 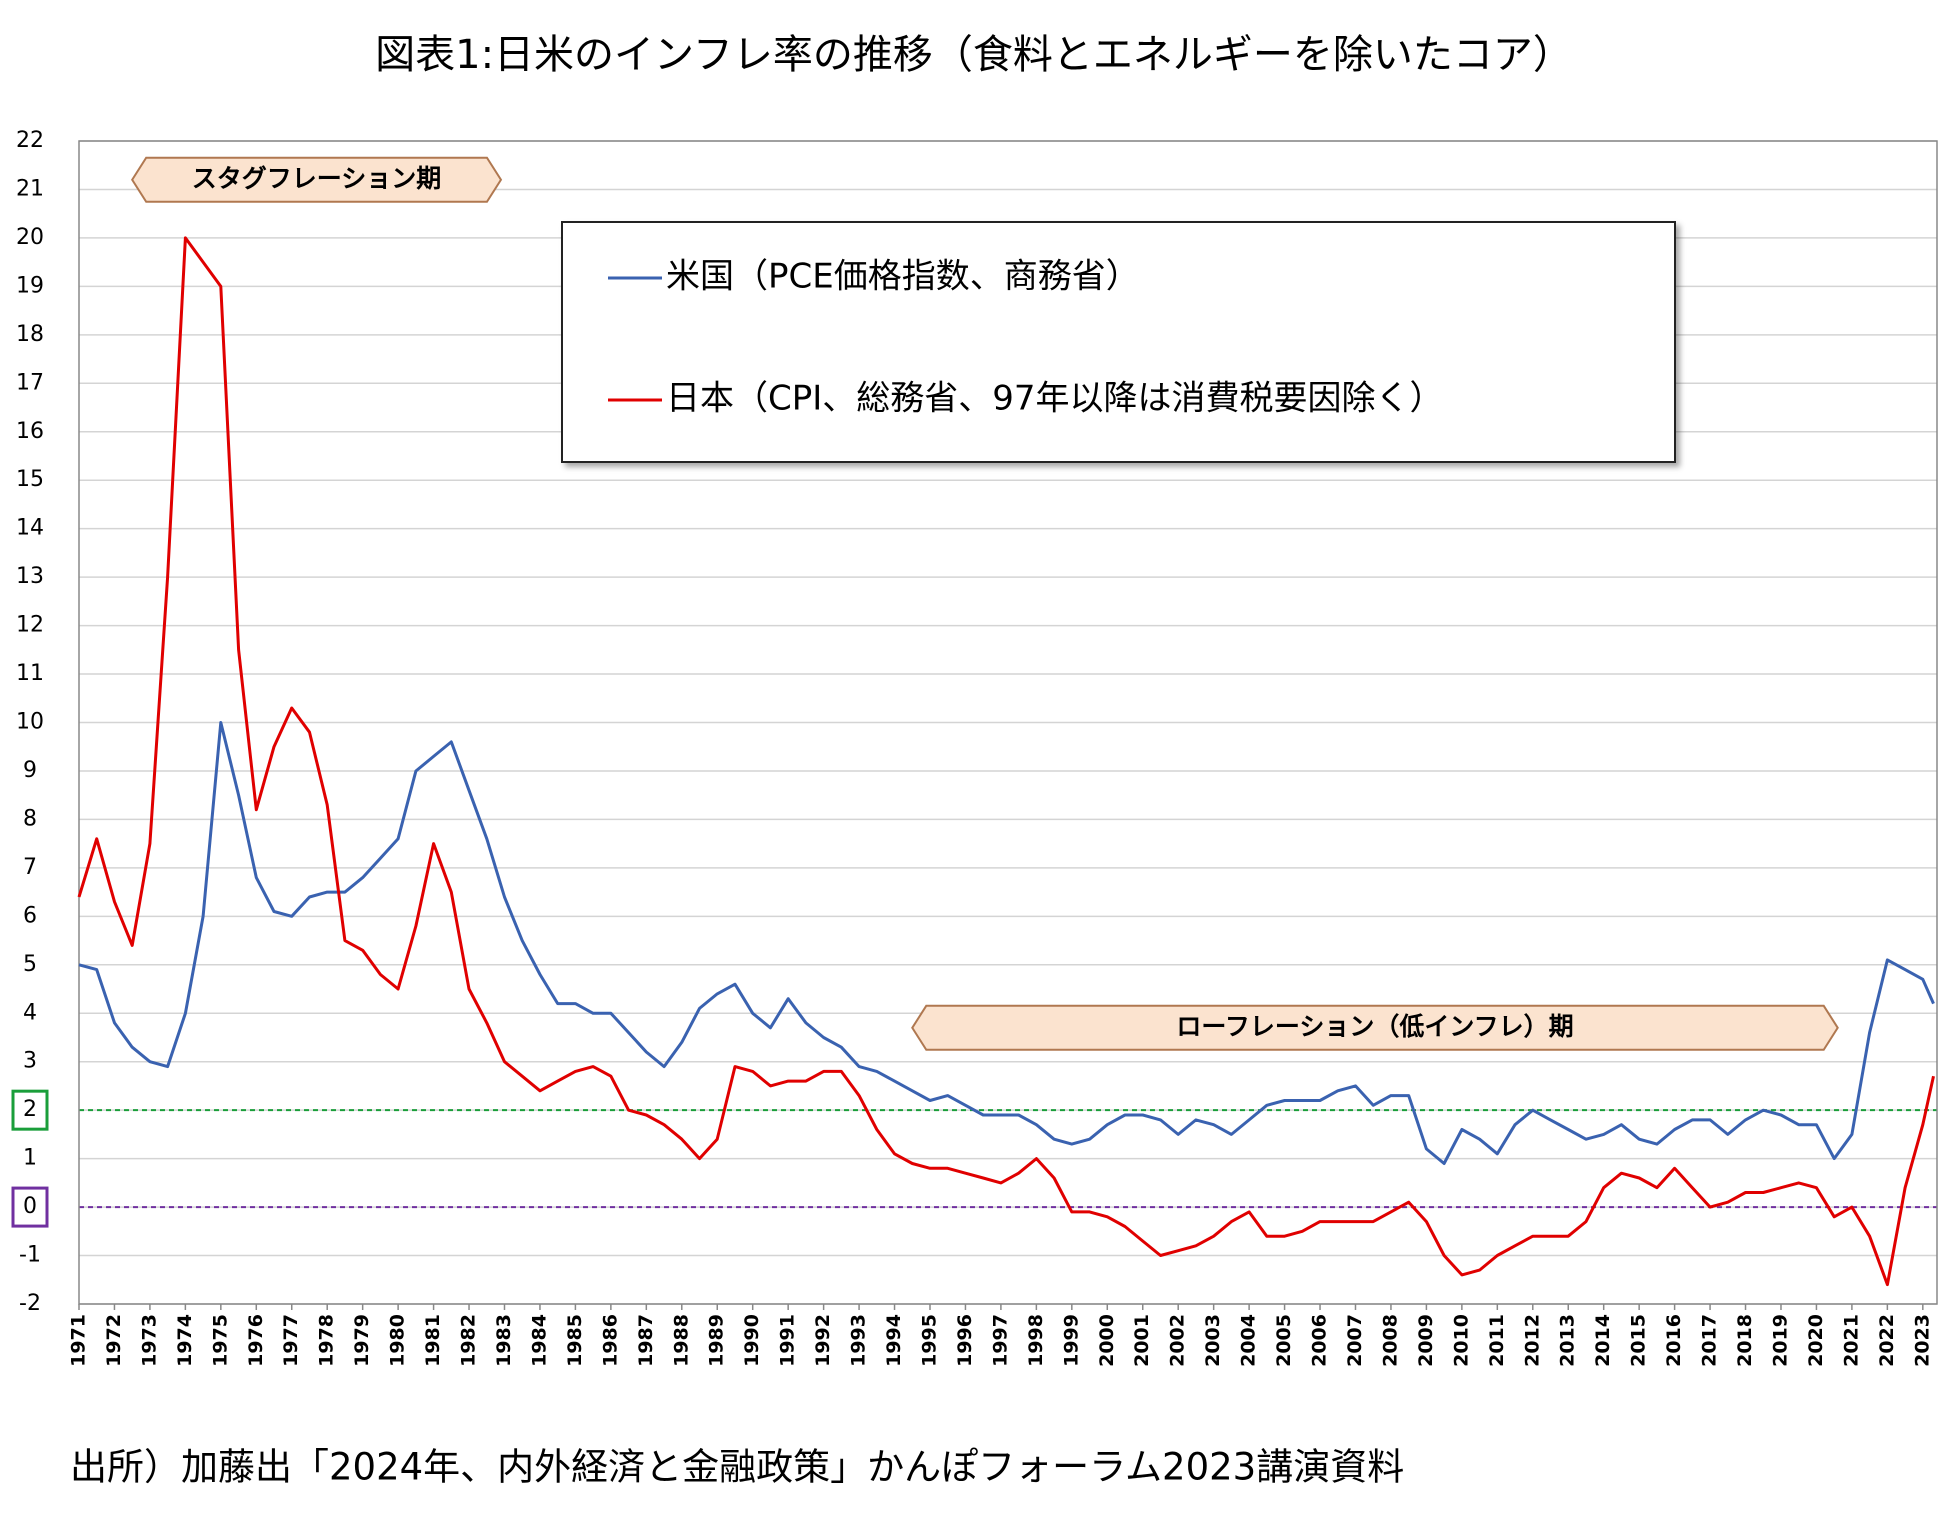 What do you see at coordinates (327, 1340) in the screenshot?
I see `x-tick-label: 1978` at bounding box center [327, 1340].